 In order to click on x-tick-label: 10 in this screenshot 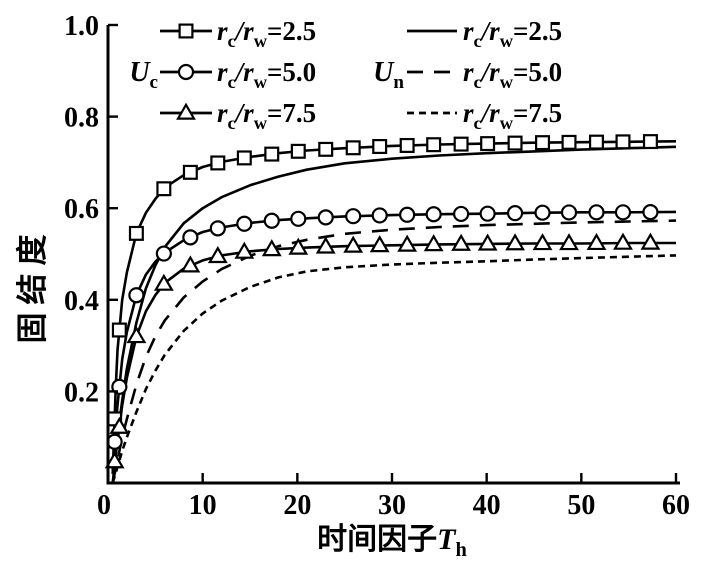, I will do `click(203, 505)`.